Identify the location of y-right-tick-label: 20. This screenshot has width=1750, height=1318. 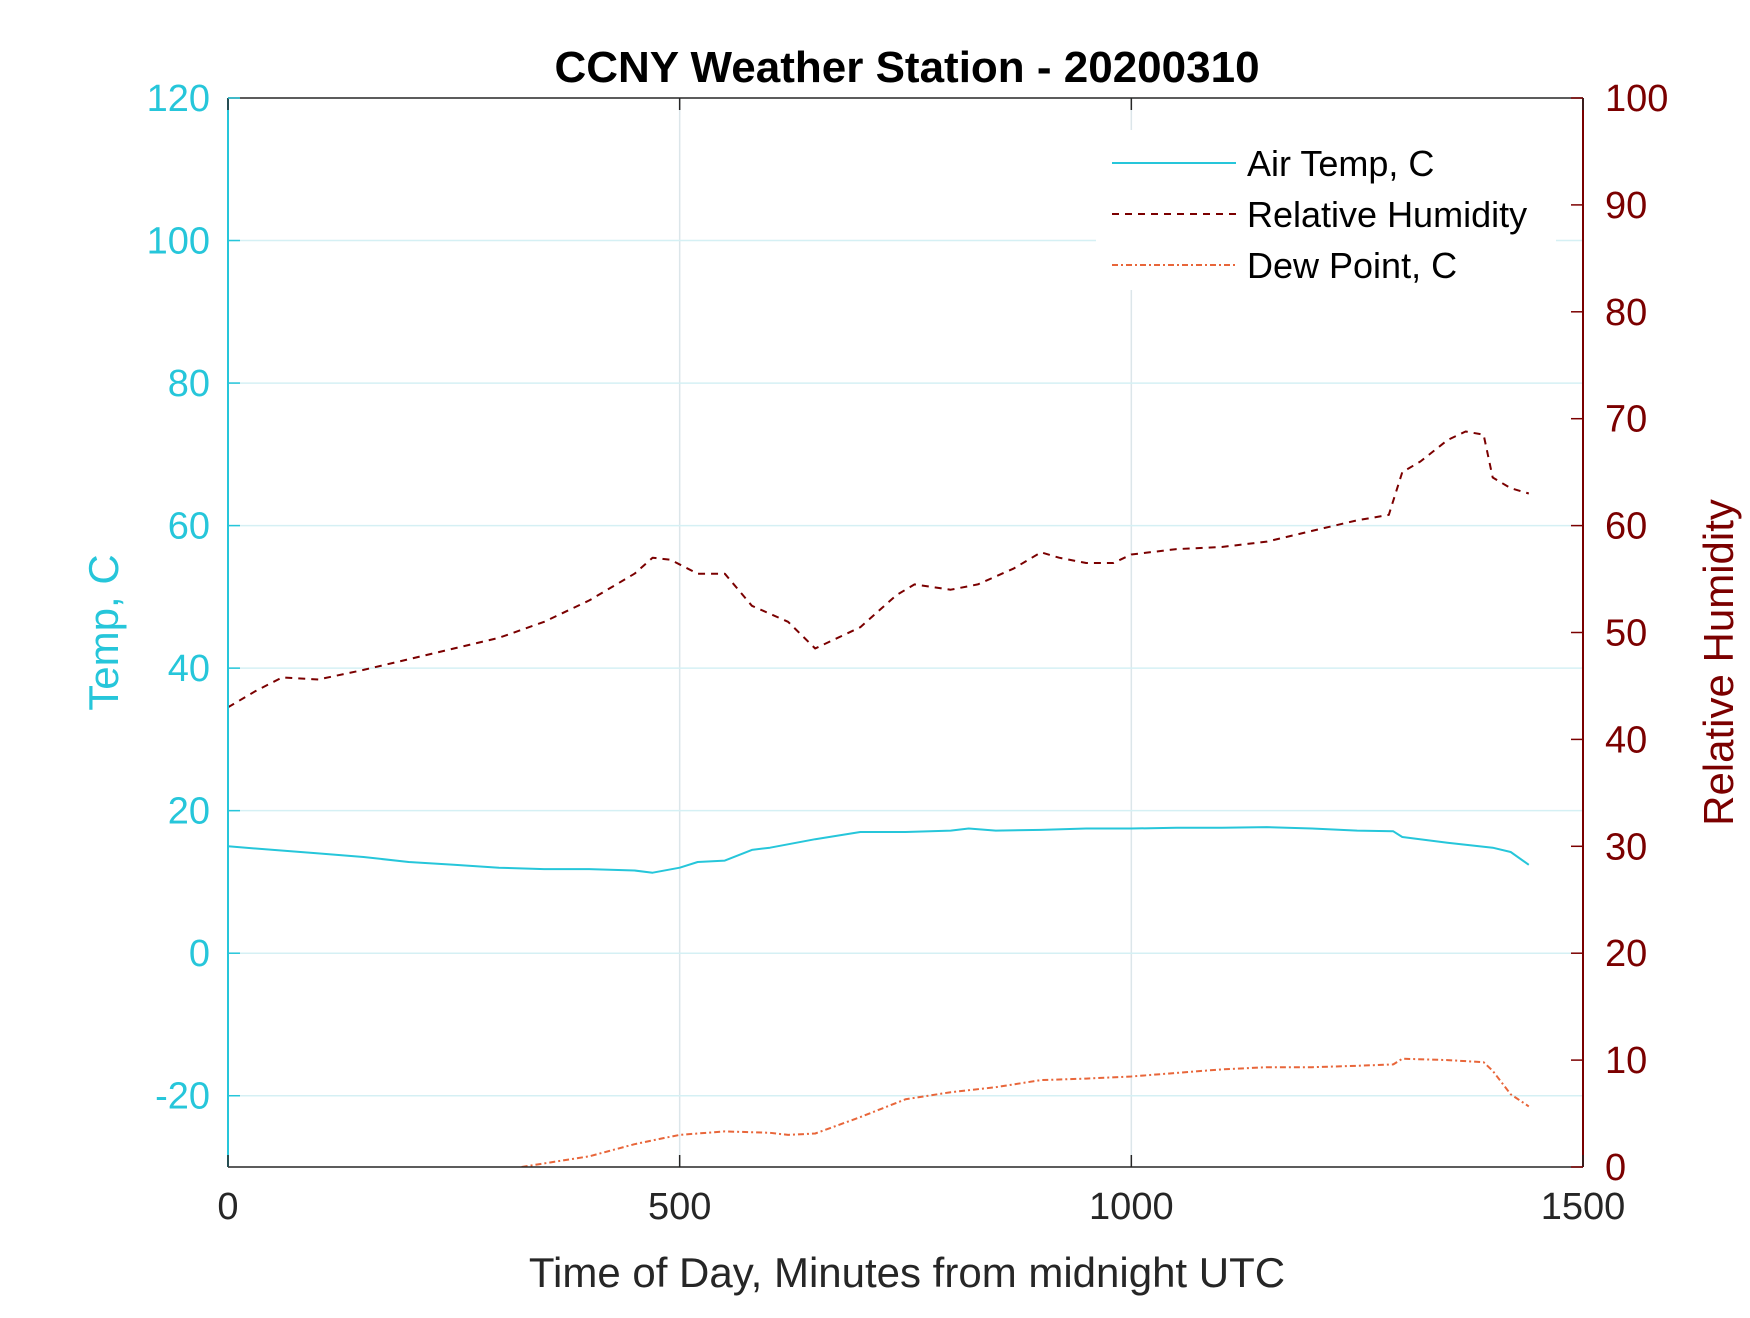
(1626, 954).